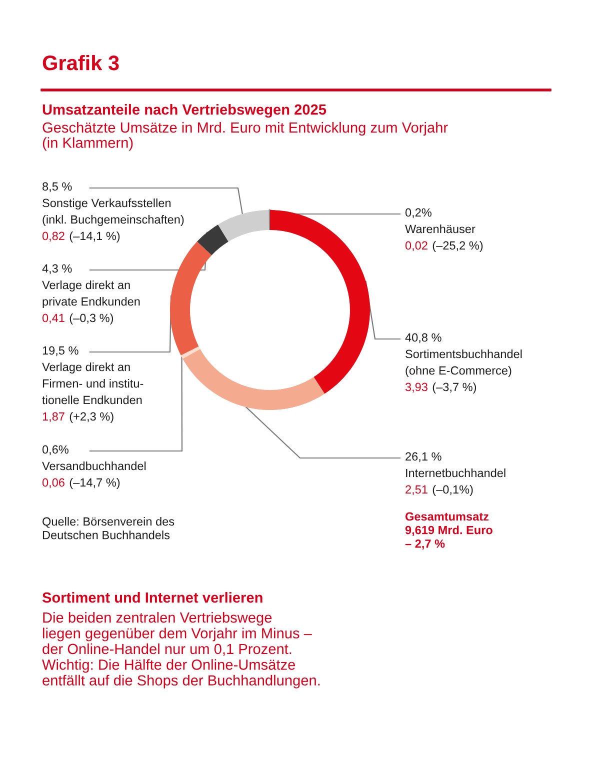 The width and height of the screenshot is (591, 768). What do you see at coordinates (440, 388) in the screenshot?
I see `text: 3,93 (–3,7 %)` at bounding box center [440, 388].